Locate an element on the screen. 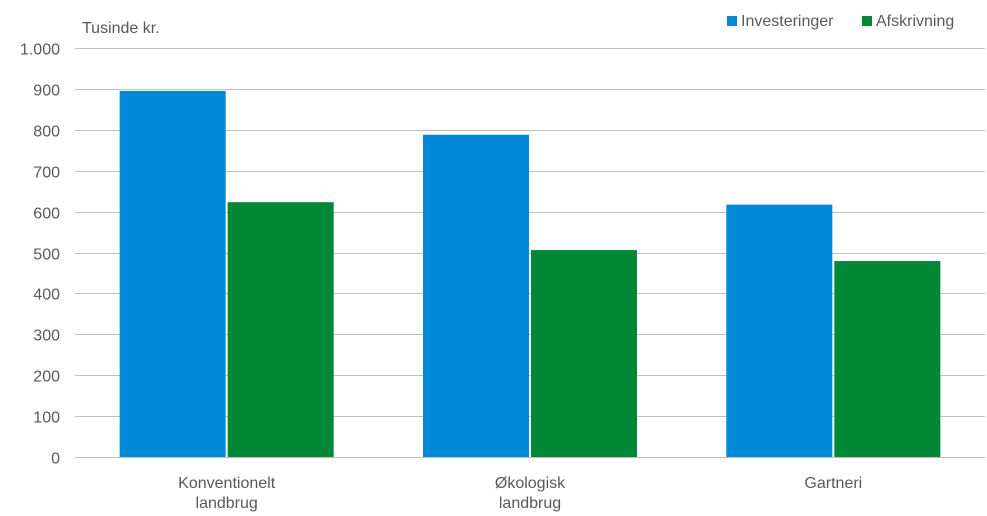 This screenshot has height=516, width=987. y-tick-label: 300 is located at coordinates (46, 336).